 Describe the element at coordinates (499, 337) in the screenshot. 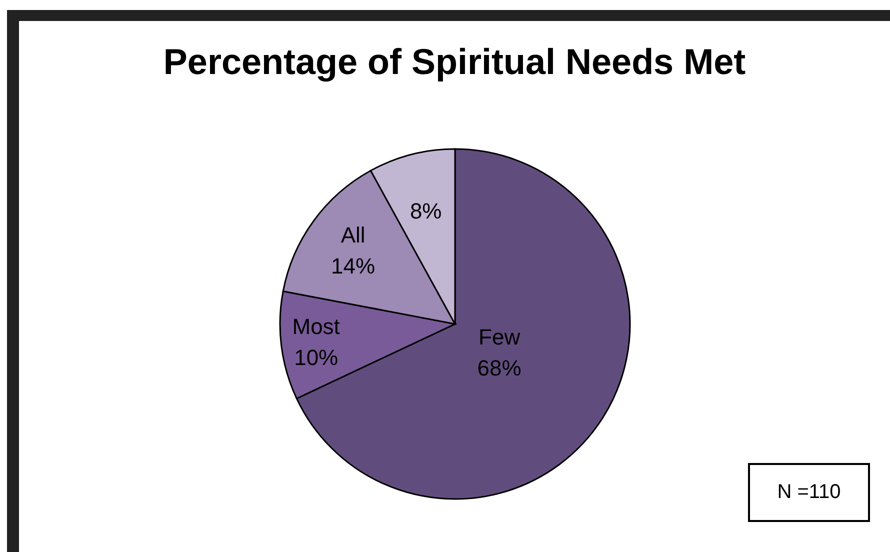

I see `slice-label: Few` at that location.